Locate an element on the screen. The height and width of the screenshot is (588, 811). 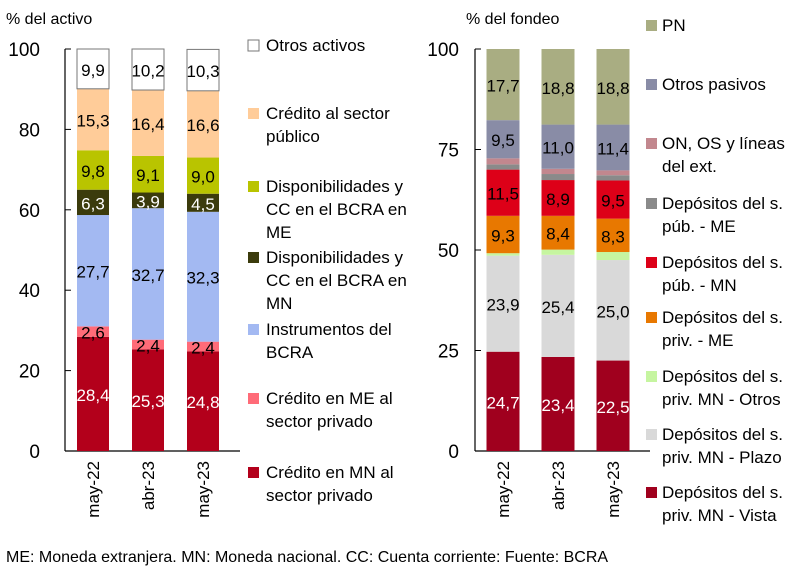
chart2-legend-label: púb. - MN is located at coordinates (699, 285).